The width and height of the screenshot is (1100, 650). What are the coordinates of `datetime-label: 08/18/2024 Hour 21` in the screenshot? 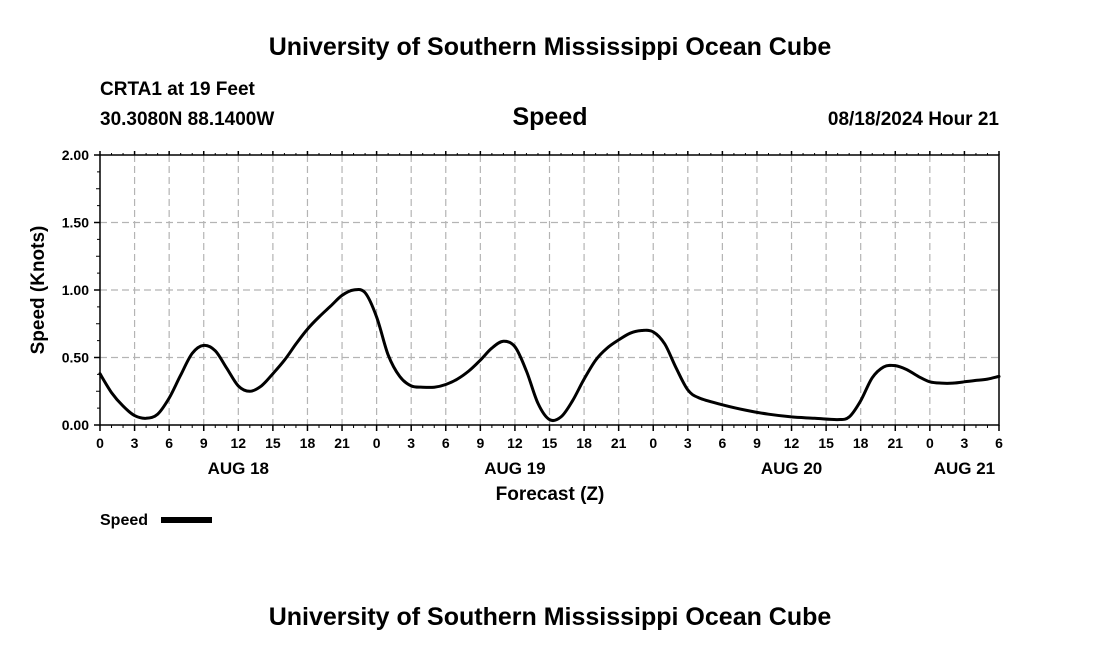 It's located at (914, 119).